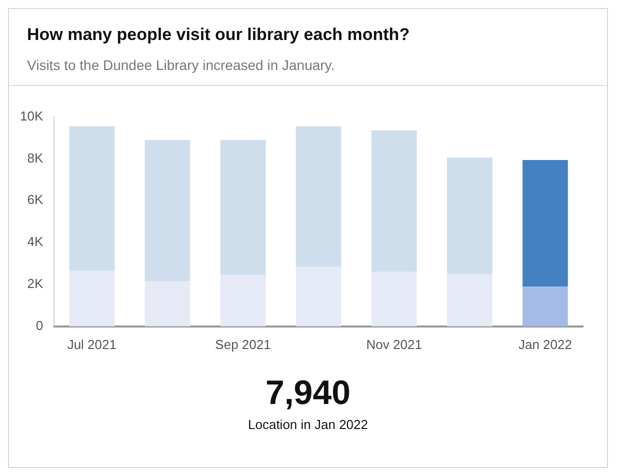 Image resolution: width=620 pixels, height=476 pixels. Describe the element at coordinates (308, 424) in the screenshot. I see `text: Location in Jan 2022` at that location.